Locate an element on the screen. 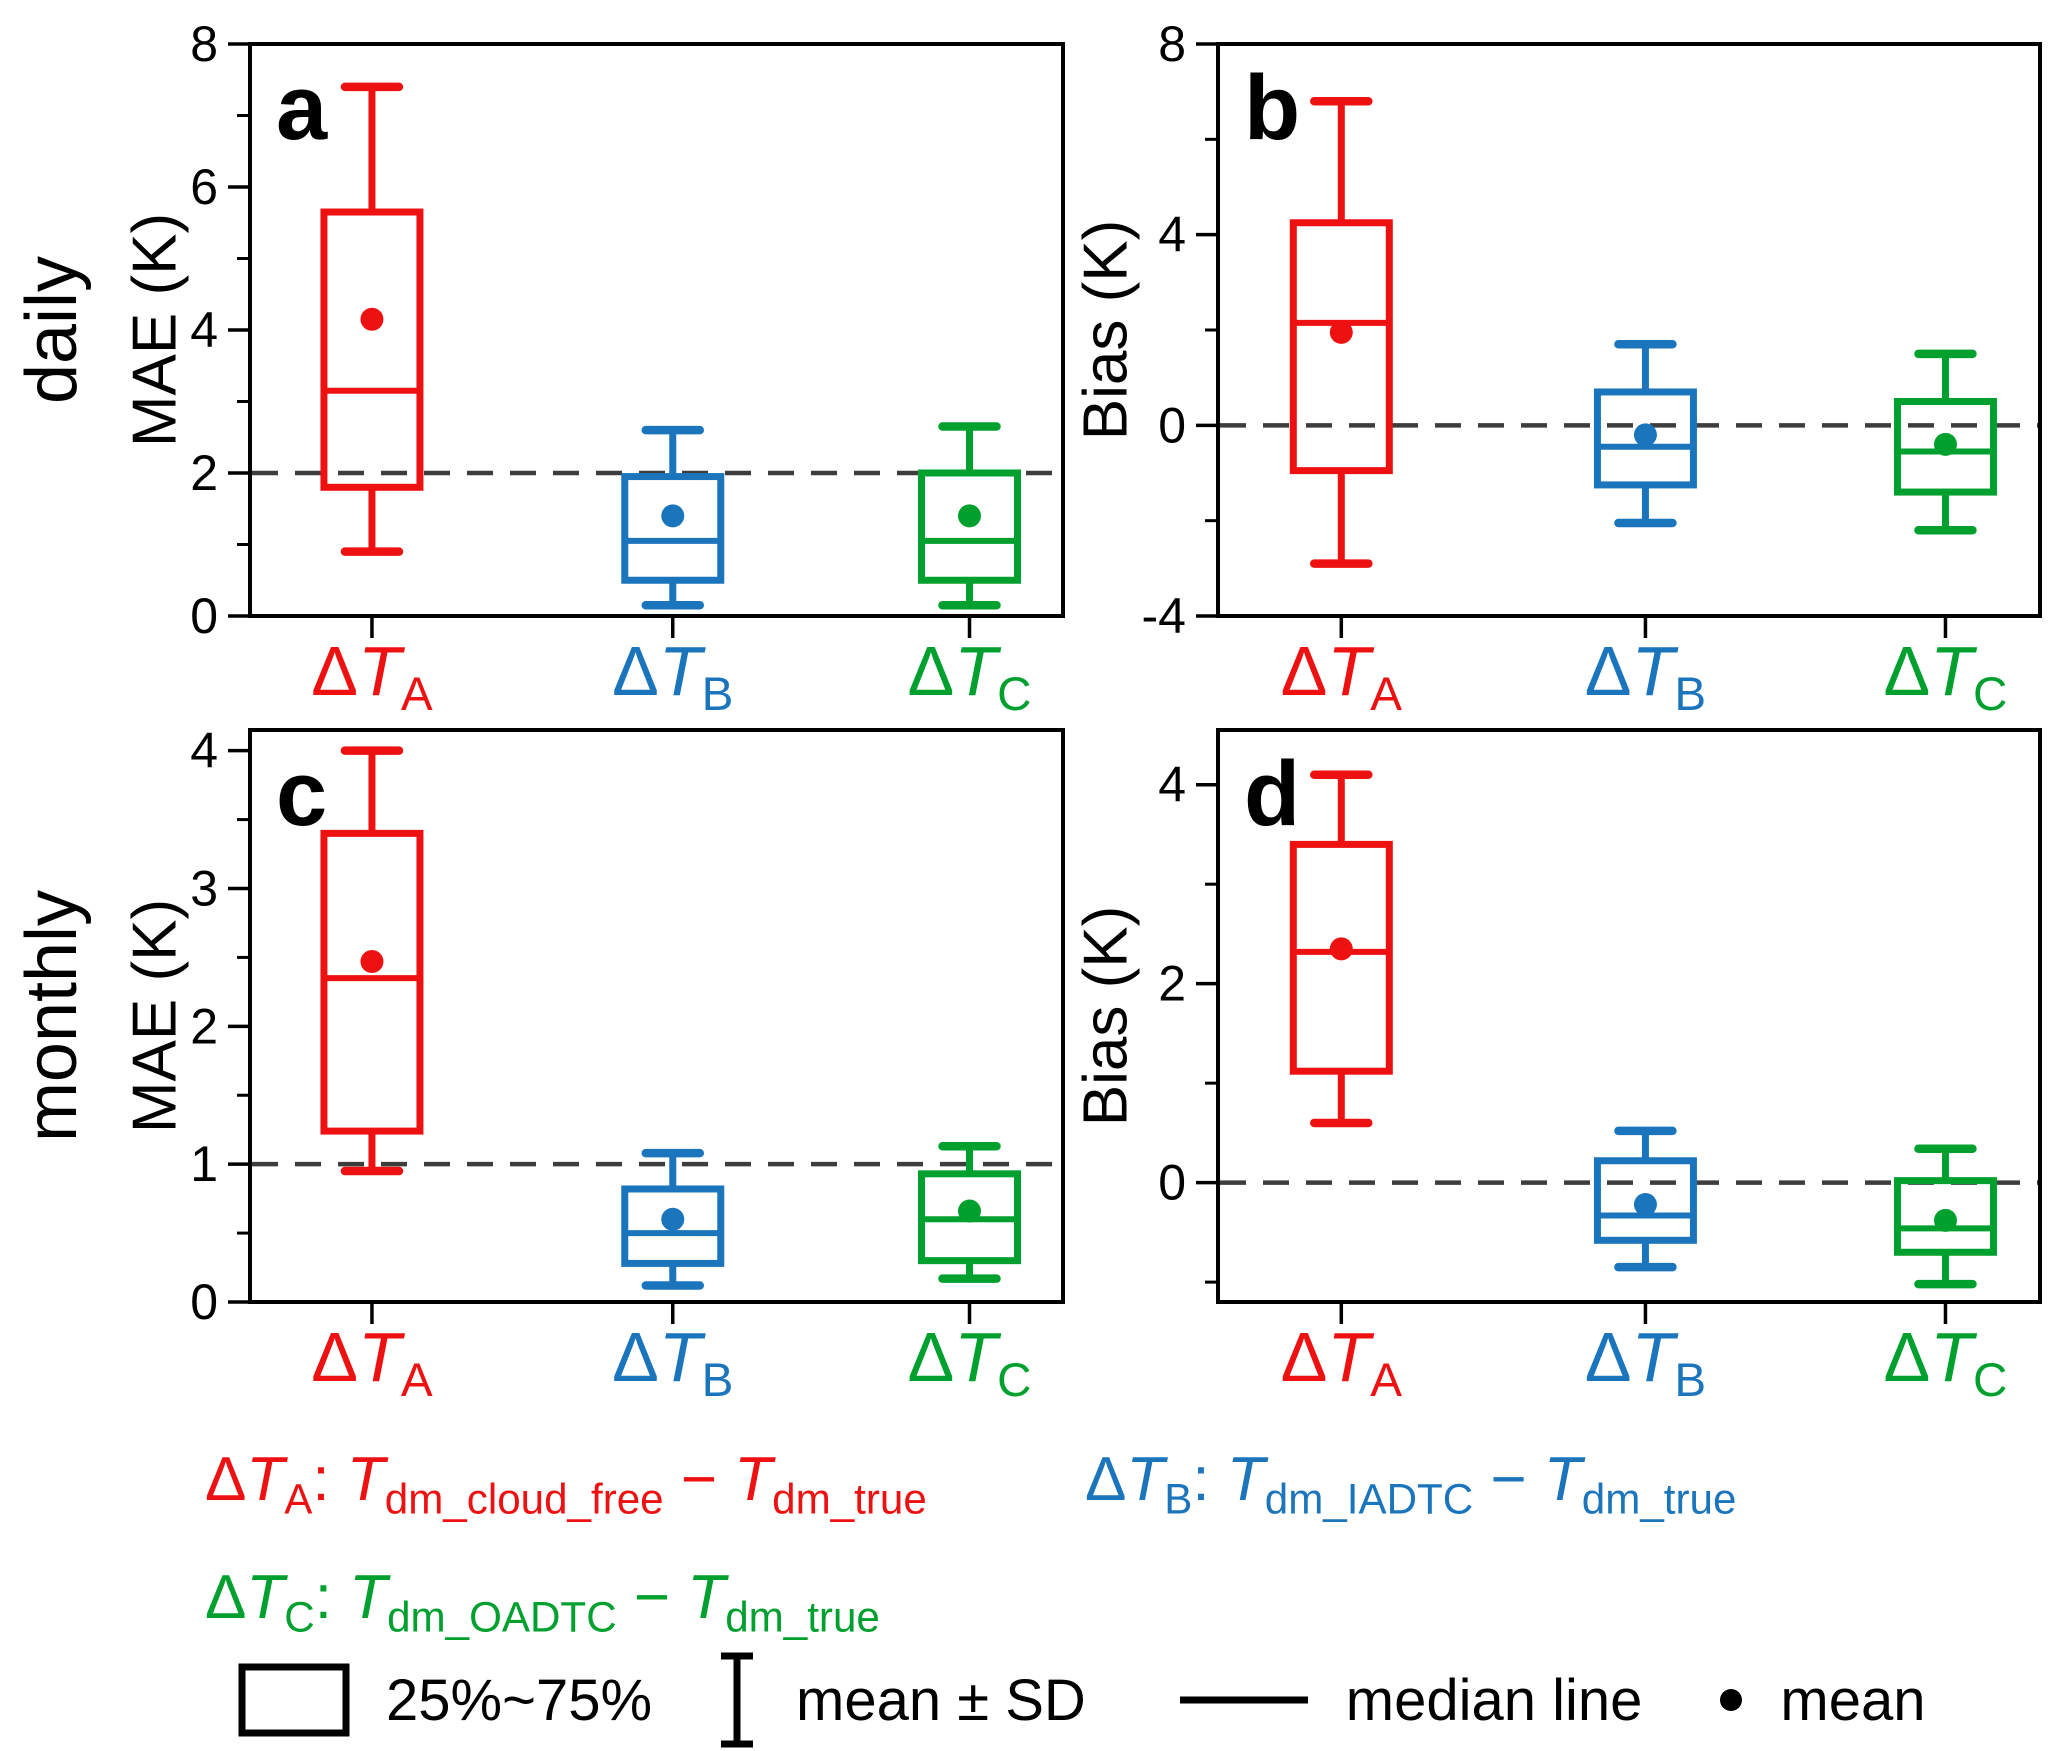 This screenshot has height=1751, width=2067. x-category-label-b-A: ΔTA is located at coordinates (1341, 676).